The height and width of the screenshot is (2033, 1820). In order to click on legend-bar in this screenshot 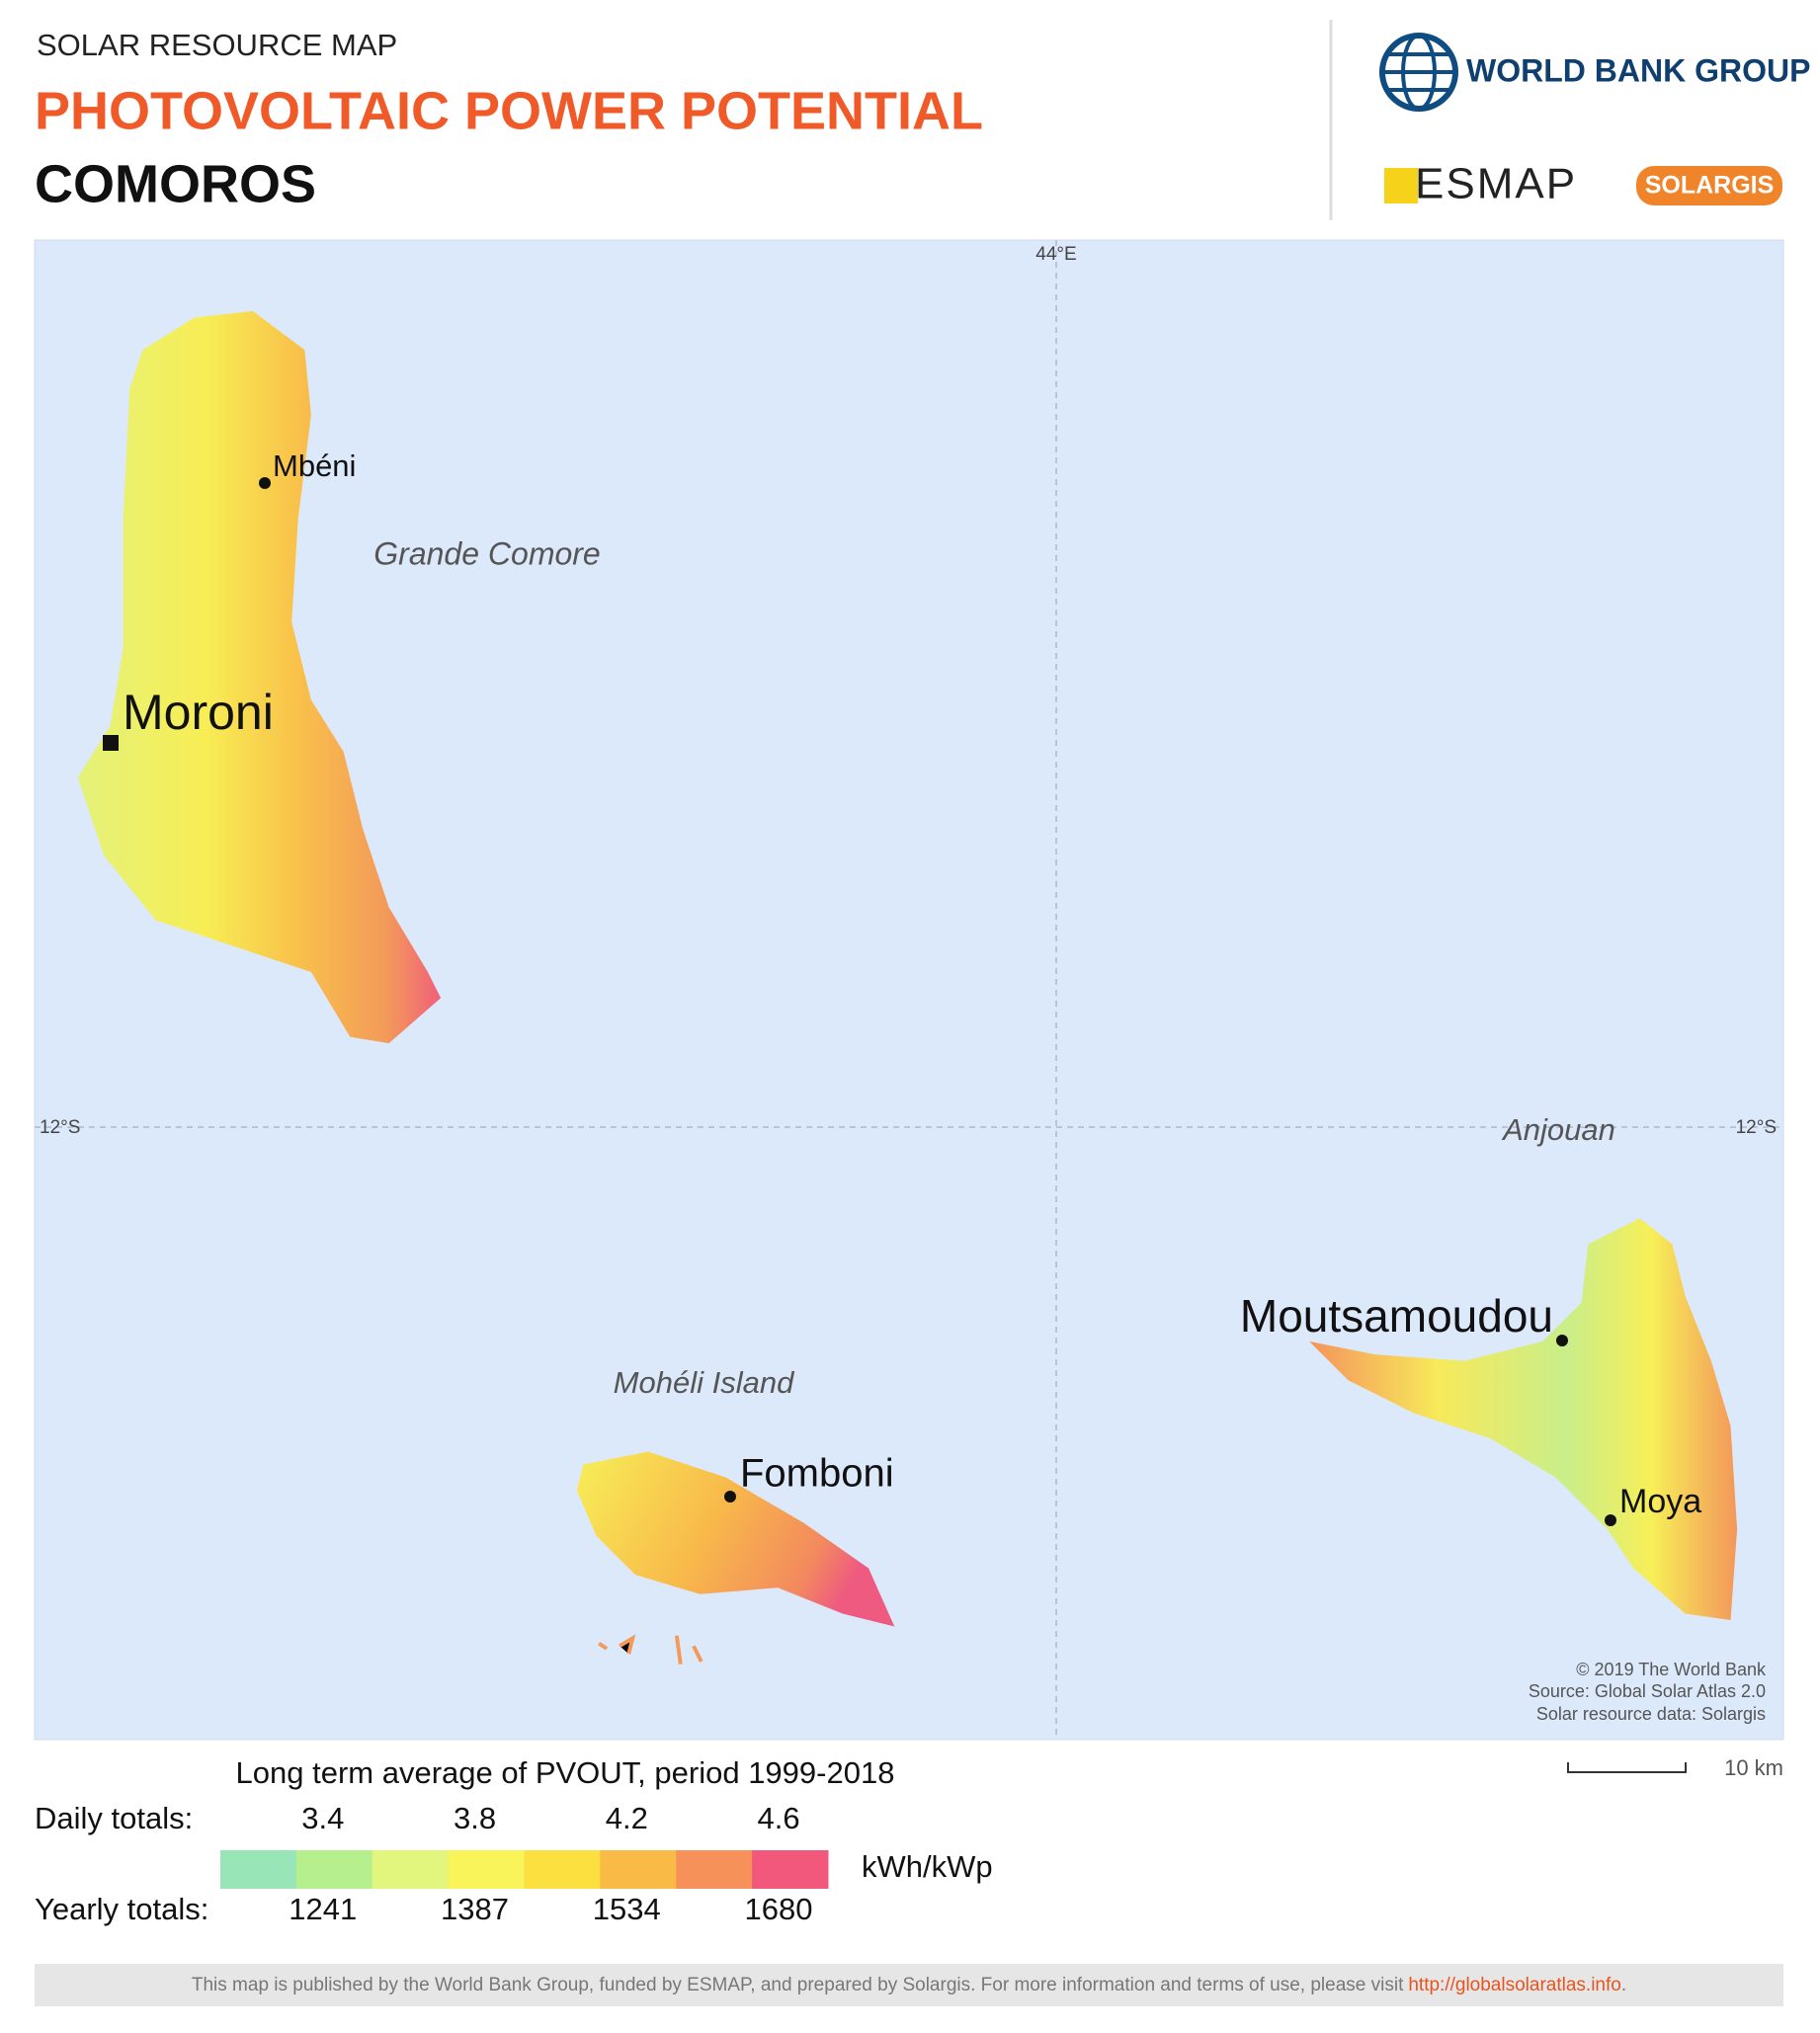, I will do `click(524, 1869)`.